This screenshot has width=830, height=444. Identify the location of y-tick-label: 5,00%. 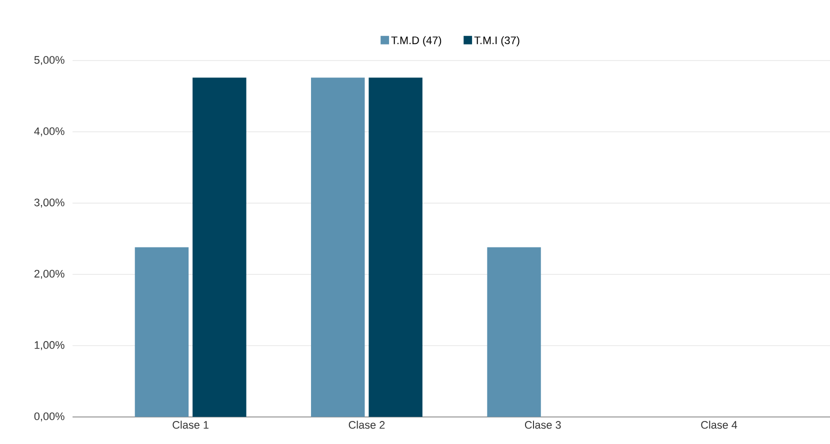
(49, 61).